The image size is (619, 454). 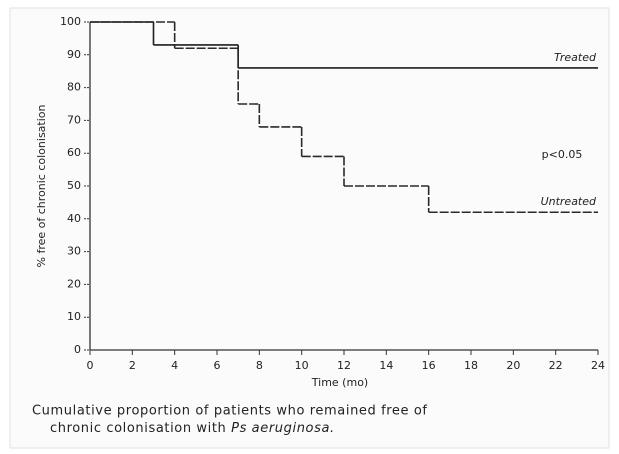 I want to click on y-tick-label: 20, so click(x=74, y=283).